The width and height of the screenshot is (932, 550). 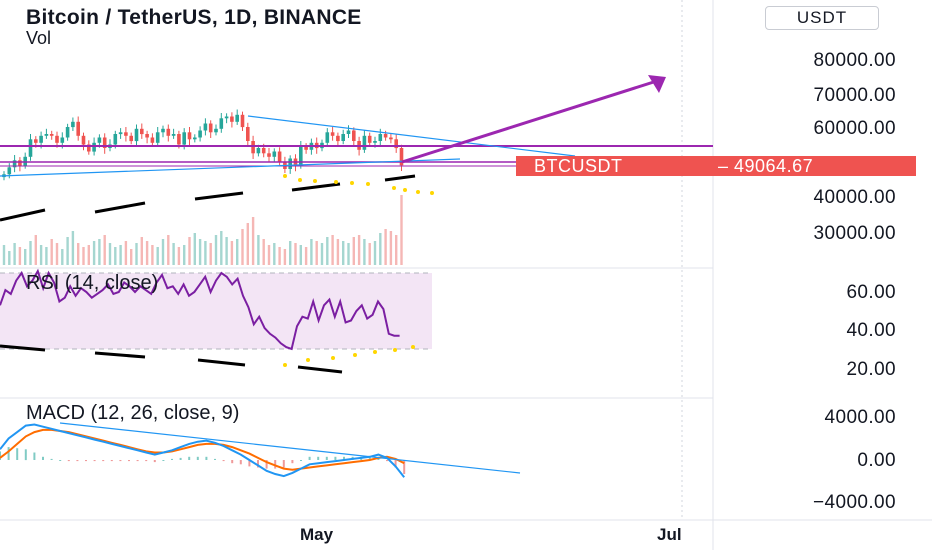 I want to click on symbol-title: Bitcoin / TetherUS, 1D, BINANCE, so click(x=194, y=17).